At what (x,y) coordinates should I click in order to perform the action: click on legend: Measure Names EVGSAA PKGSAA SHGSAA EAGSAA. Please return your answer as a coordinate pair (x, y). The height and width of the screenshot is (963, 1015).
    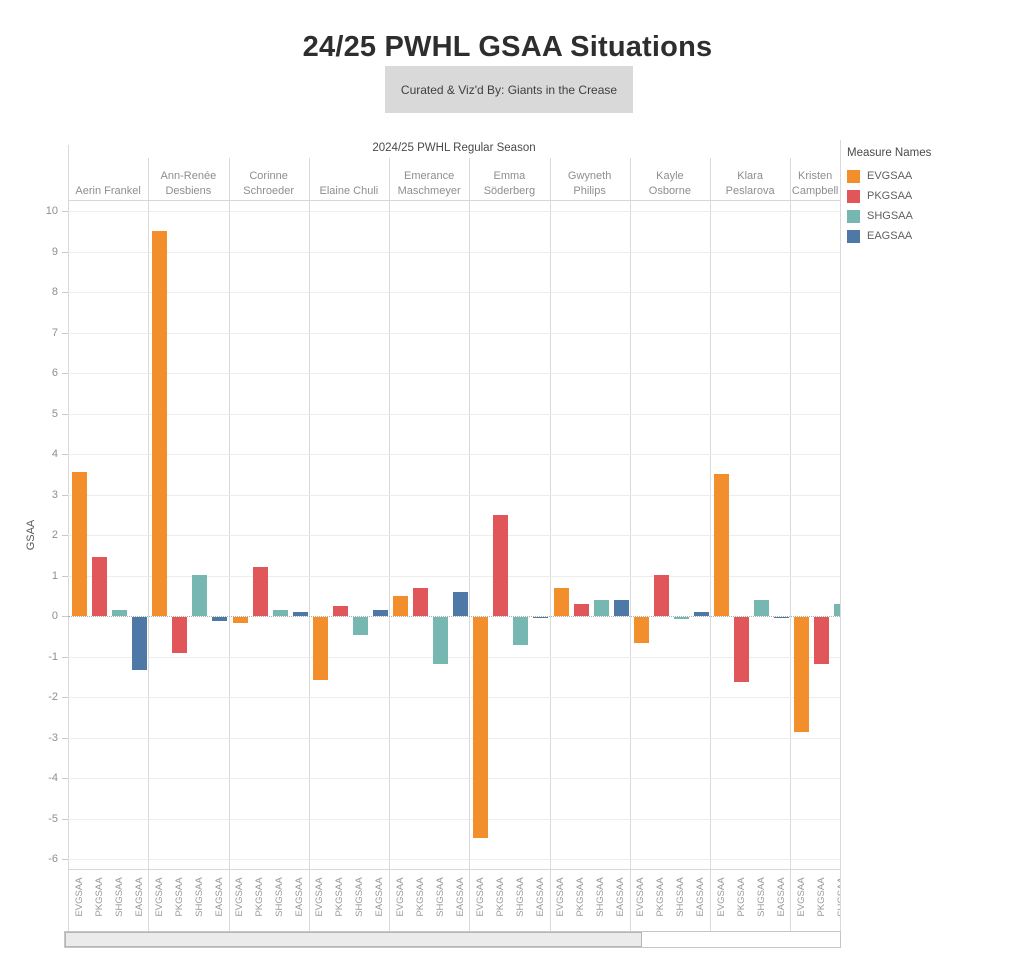
    Looking at the image, I should click on (929, 196).